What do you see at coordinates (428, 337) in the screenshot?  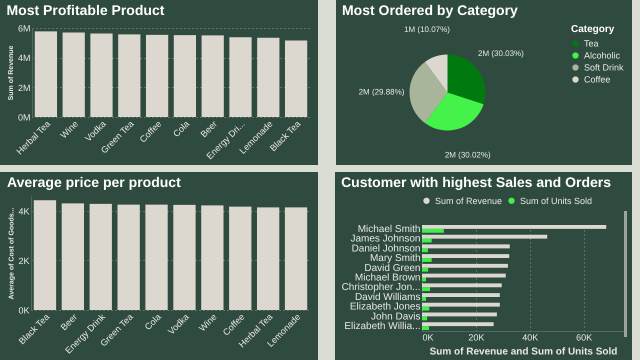 I see `x-tick-label: 0K` at bounding box center [428, 337].